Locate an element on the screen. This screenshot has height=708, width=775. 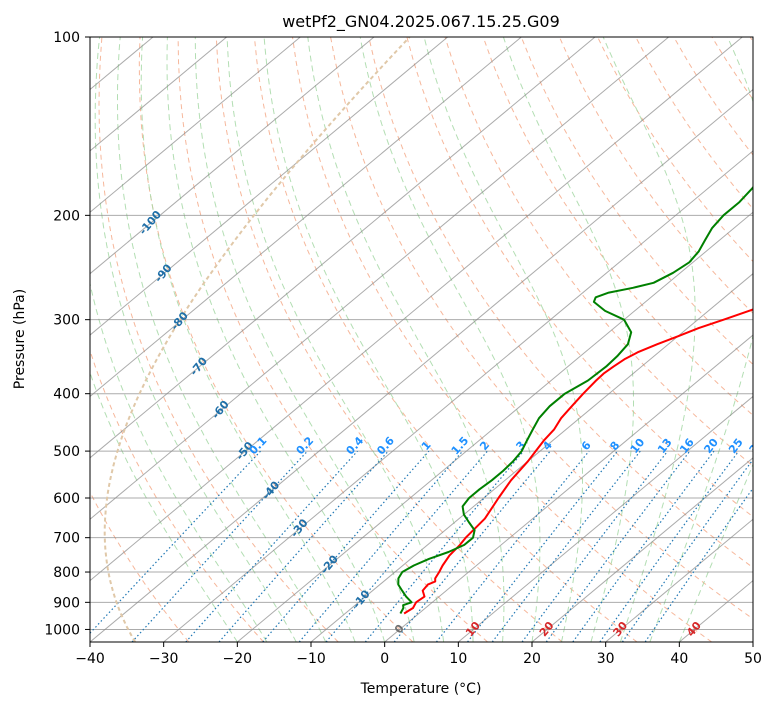
x-tick-label: 50 is located at coordinates (753, 659).